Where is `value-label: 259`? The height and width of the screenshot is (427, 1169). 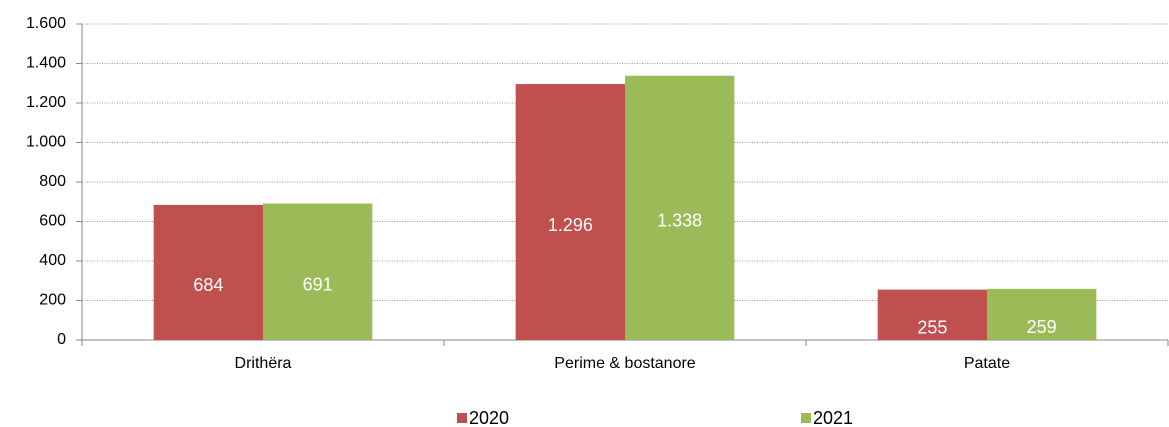 value-label: 259 is located at coordinates (1042, 327).